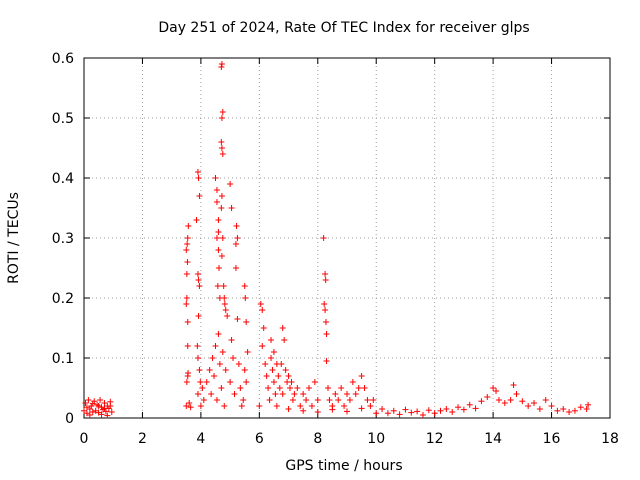 The width and height of the screenshot is (640, 480). Describe the element at coordinates (63, 239) in the screenshot. I see `y-tick-labels: 0 0.1 0.2 0.3 0.4 0.5 0.6` at that location.